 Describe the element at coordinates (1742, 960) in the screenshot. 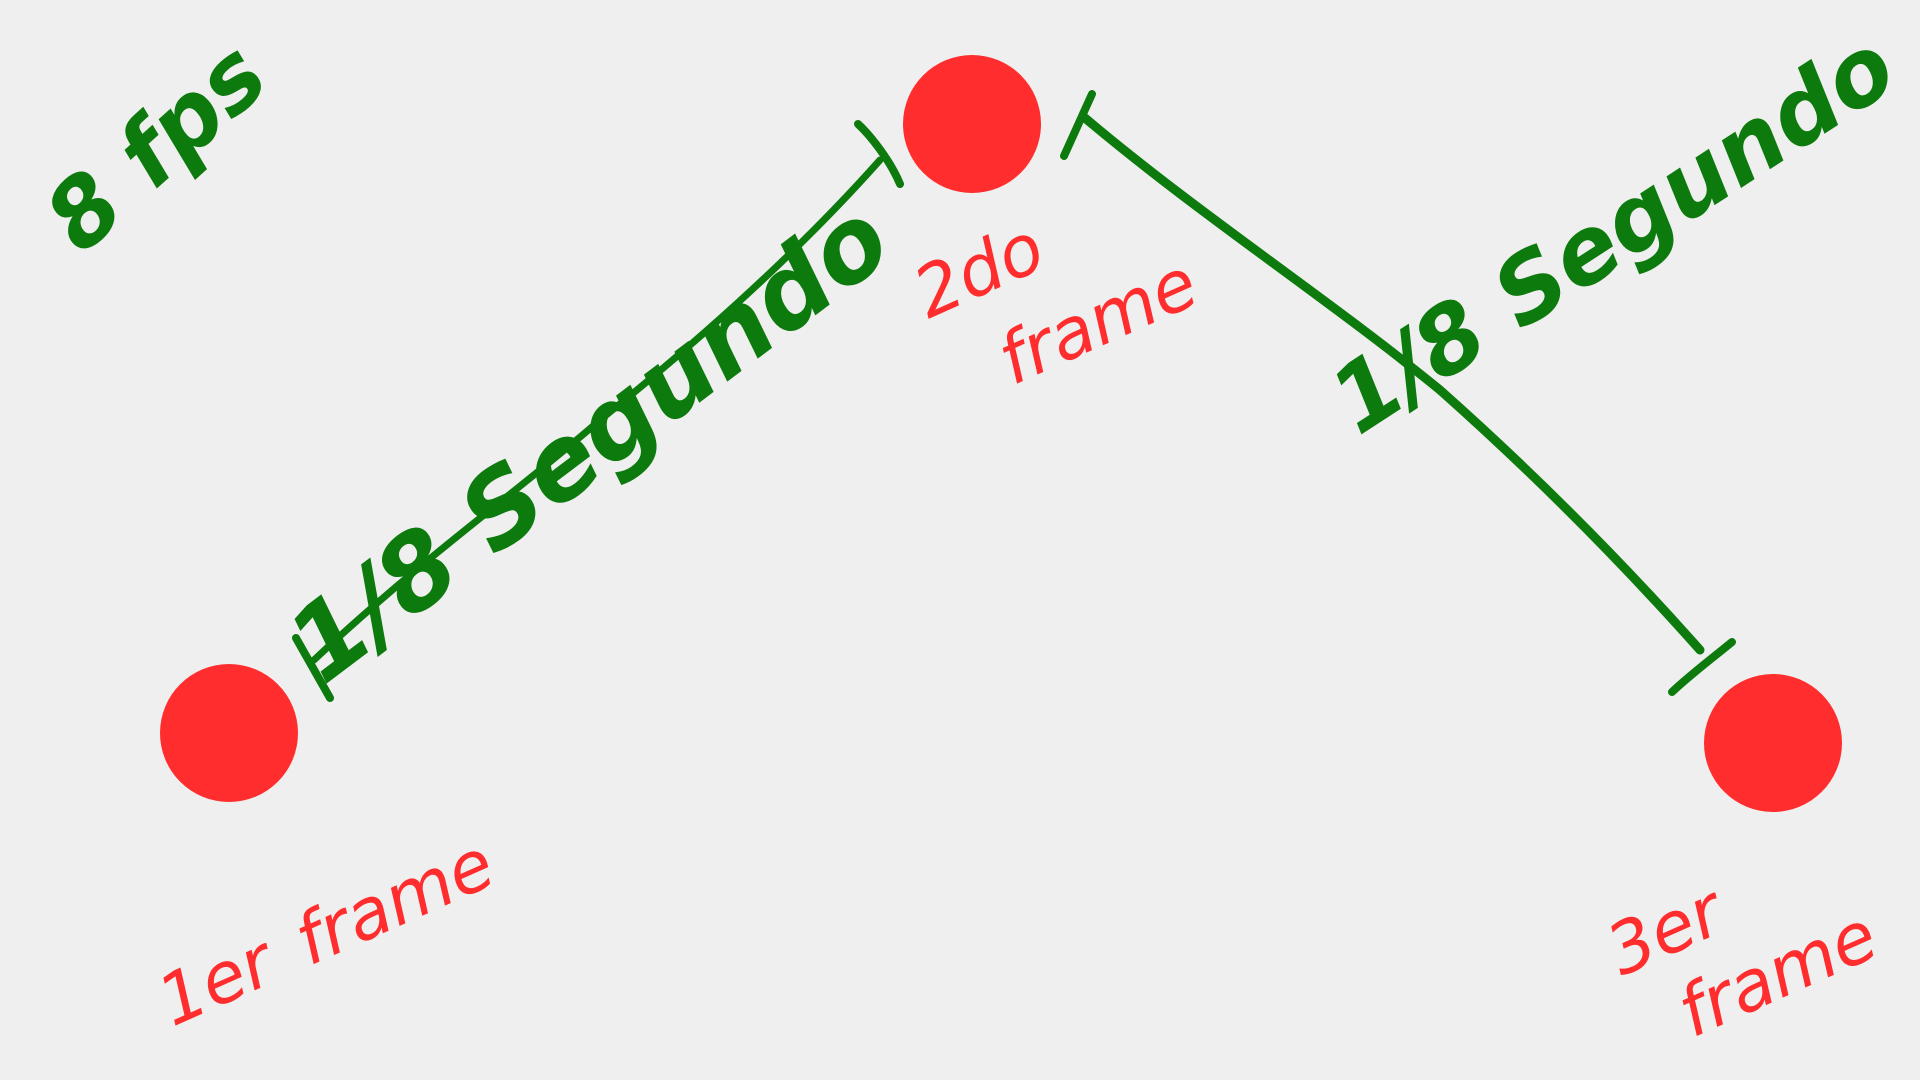

I see `frame-3-label: 3er frame` at that location.